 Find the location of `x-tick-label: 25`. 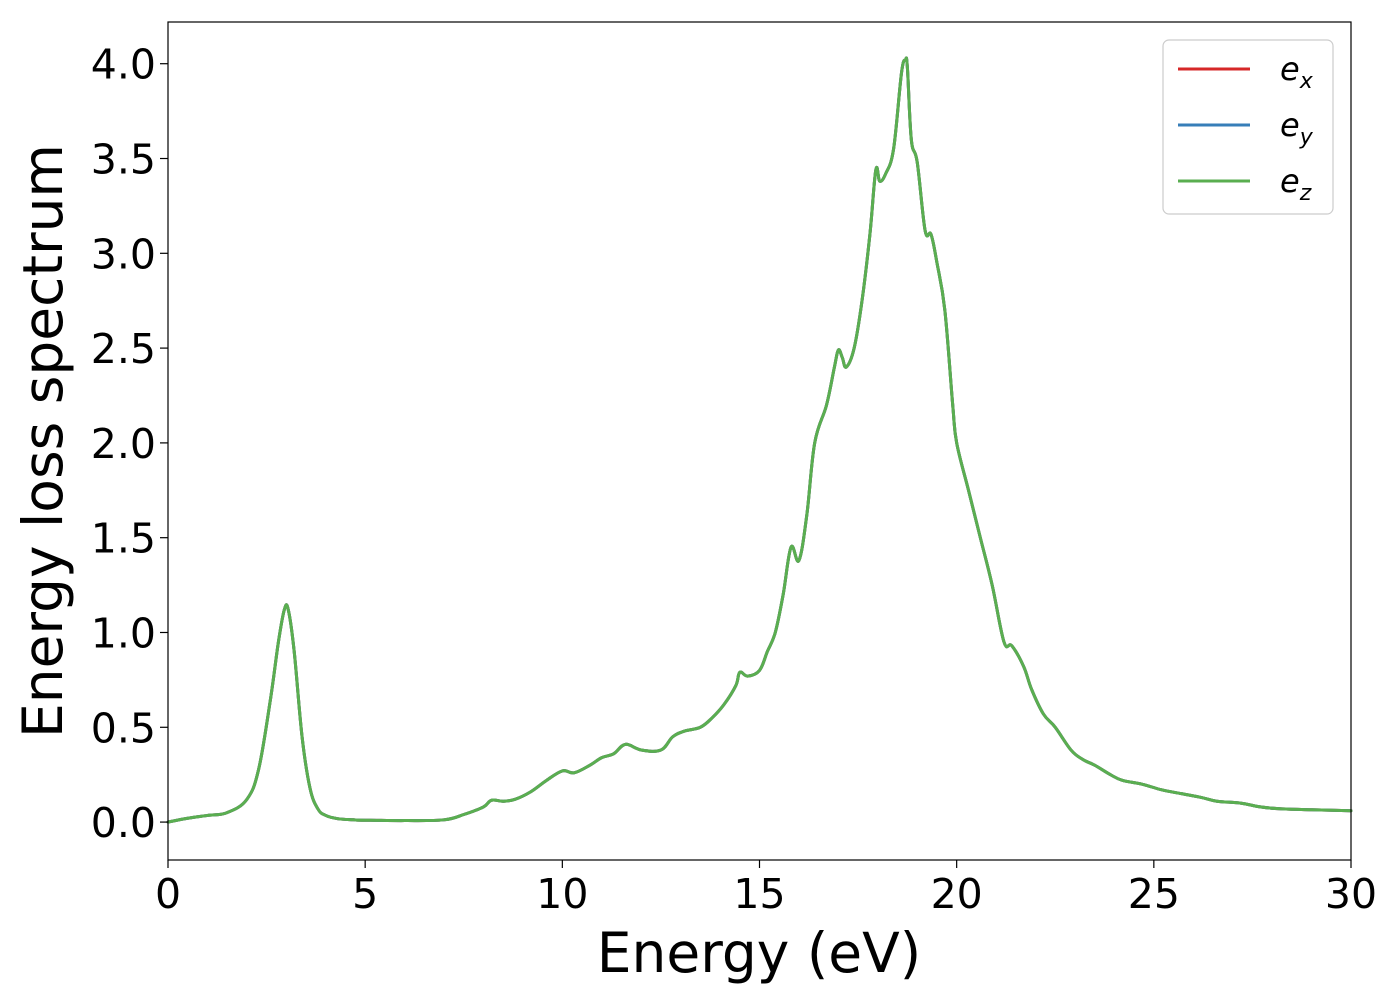

x-tick-label: 25 is located at coordinates (1154, 894).